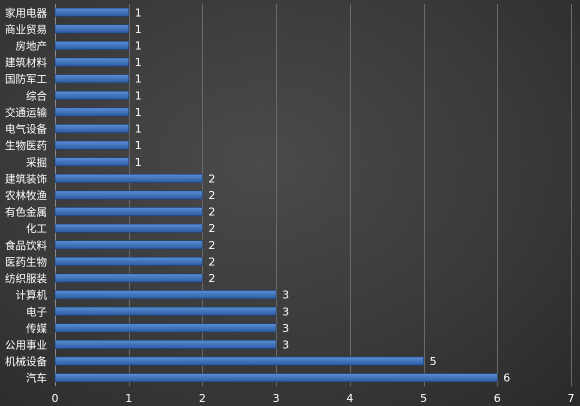 Image resolution: width=580 pixels, height=406 pixels. What do you see at coordinates (36, 378) in the screenshot?
I see `category-label: 汽车` at bounding box center [36, 378].